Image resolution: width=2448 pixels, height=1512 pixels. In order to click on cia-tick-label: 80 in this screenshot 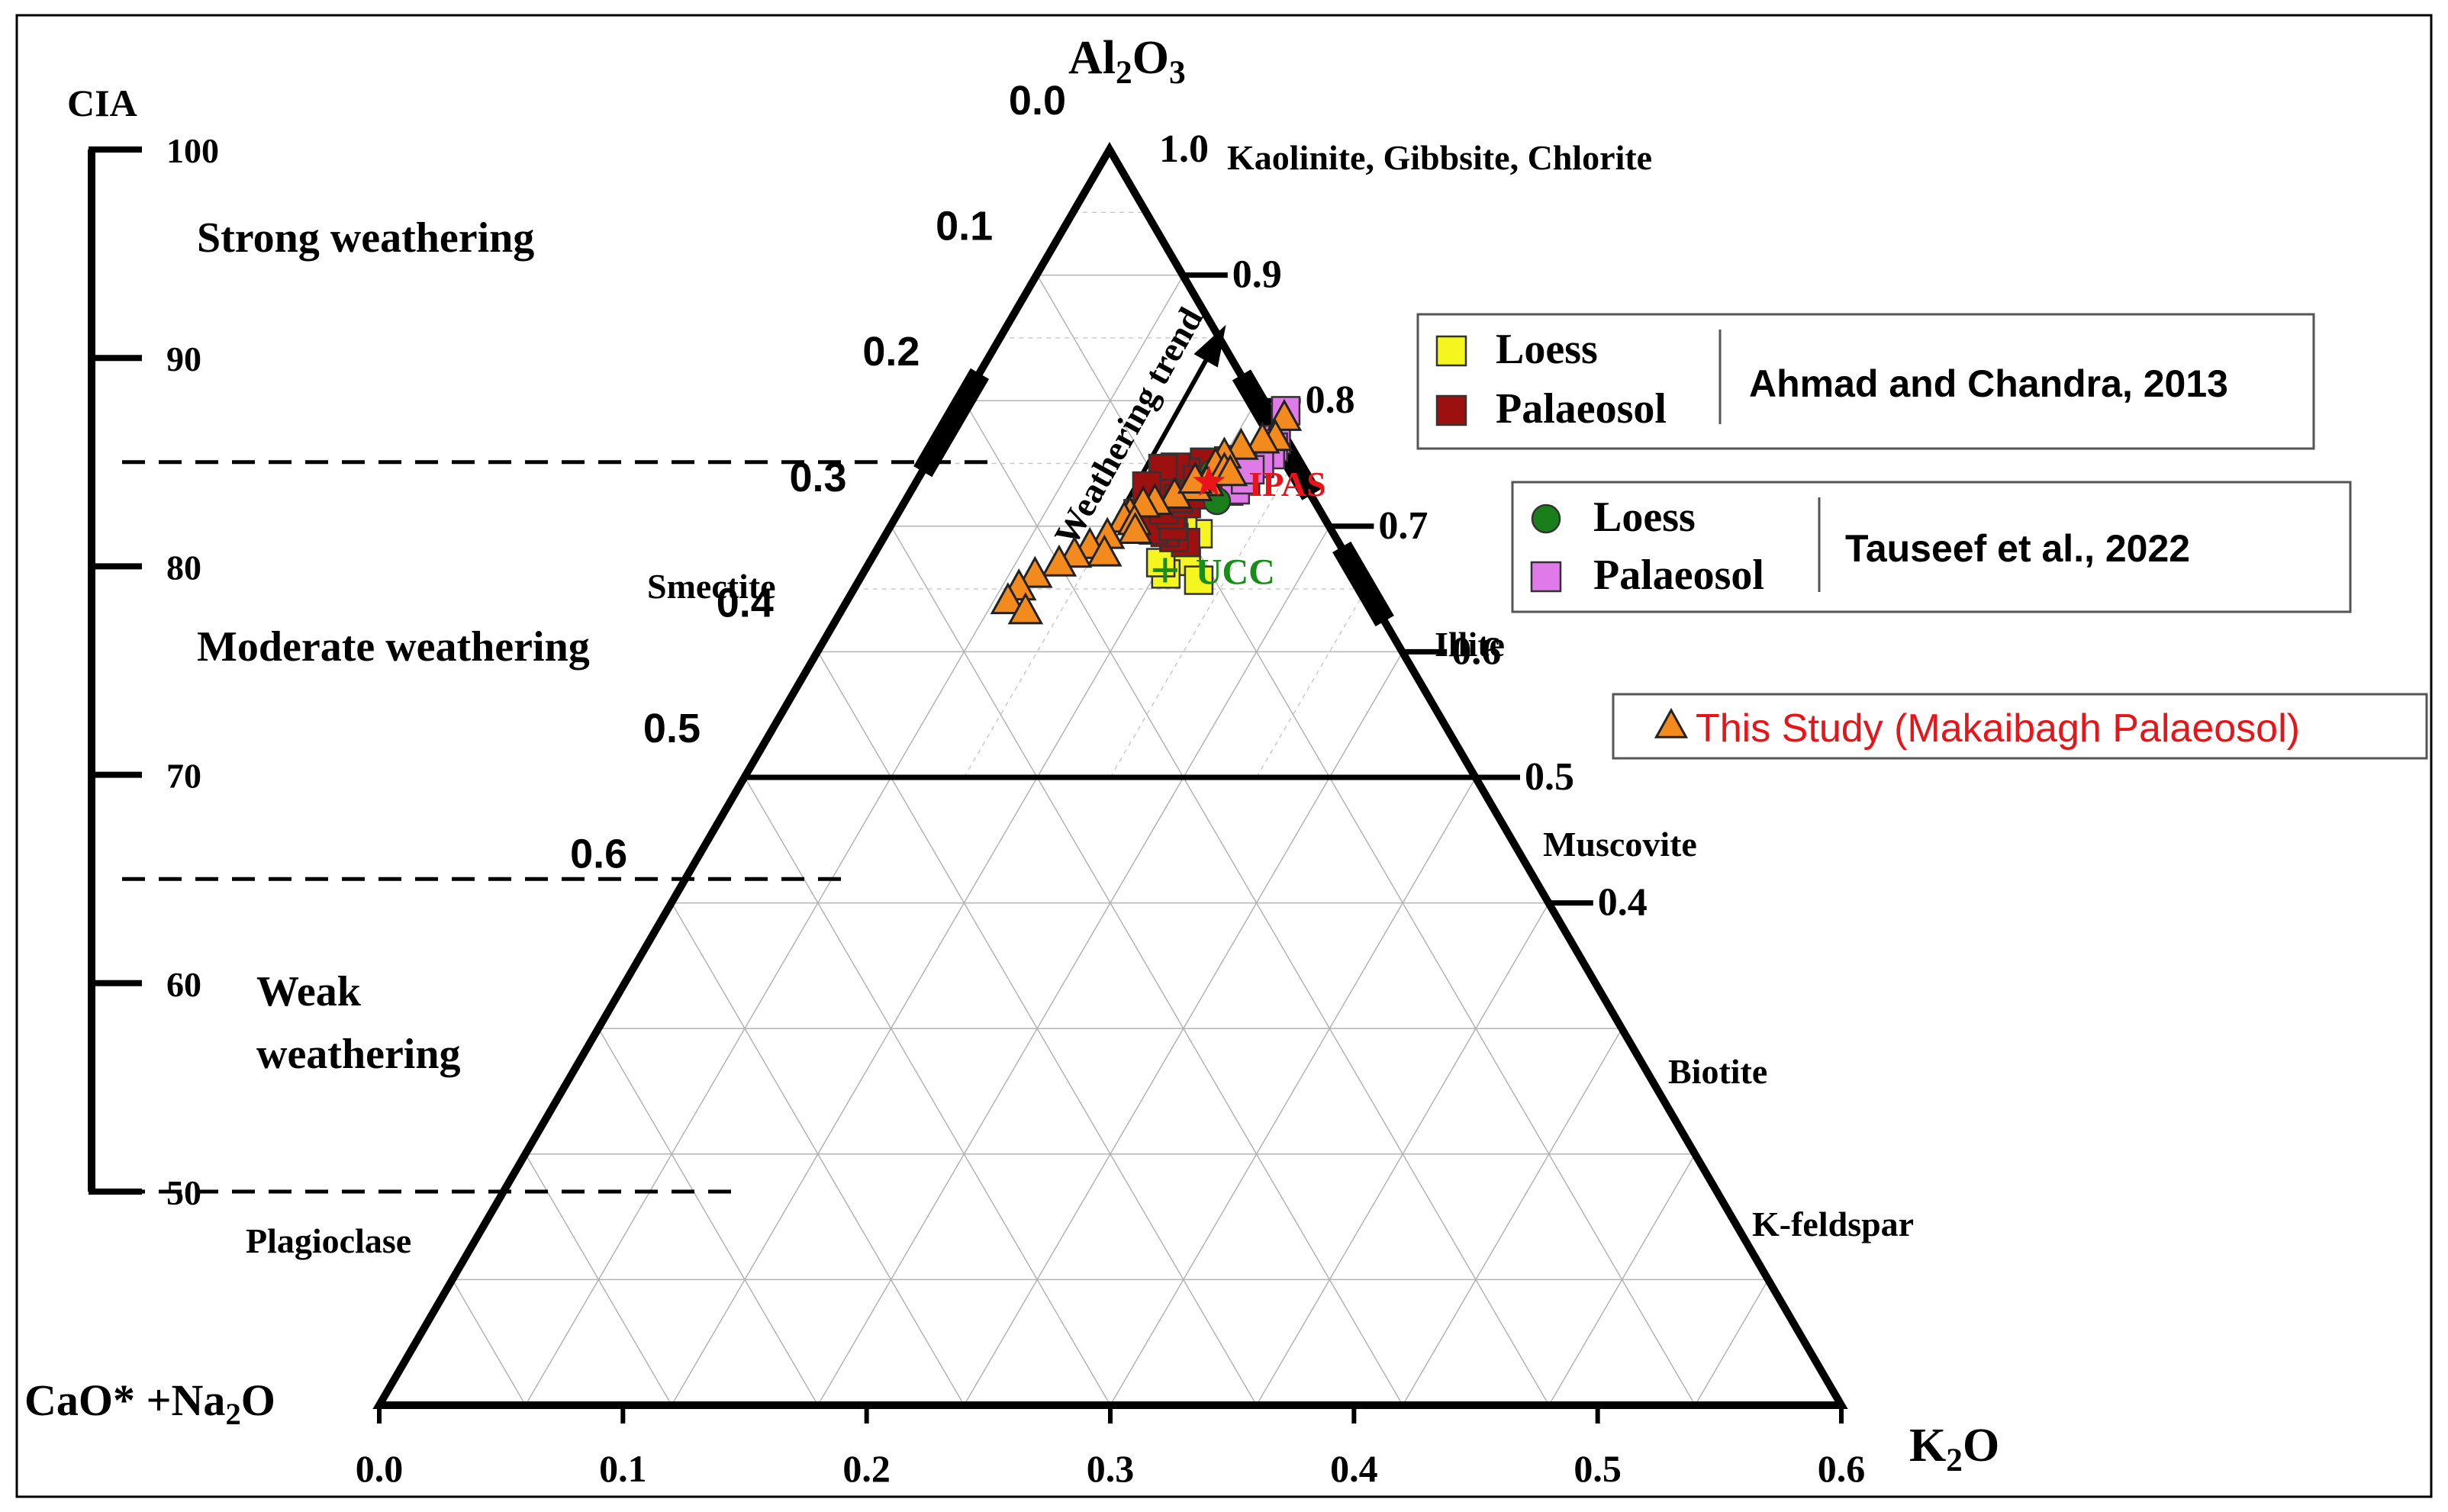, I will do `click(183, 567)`.